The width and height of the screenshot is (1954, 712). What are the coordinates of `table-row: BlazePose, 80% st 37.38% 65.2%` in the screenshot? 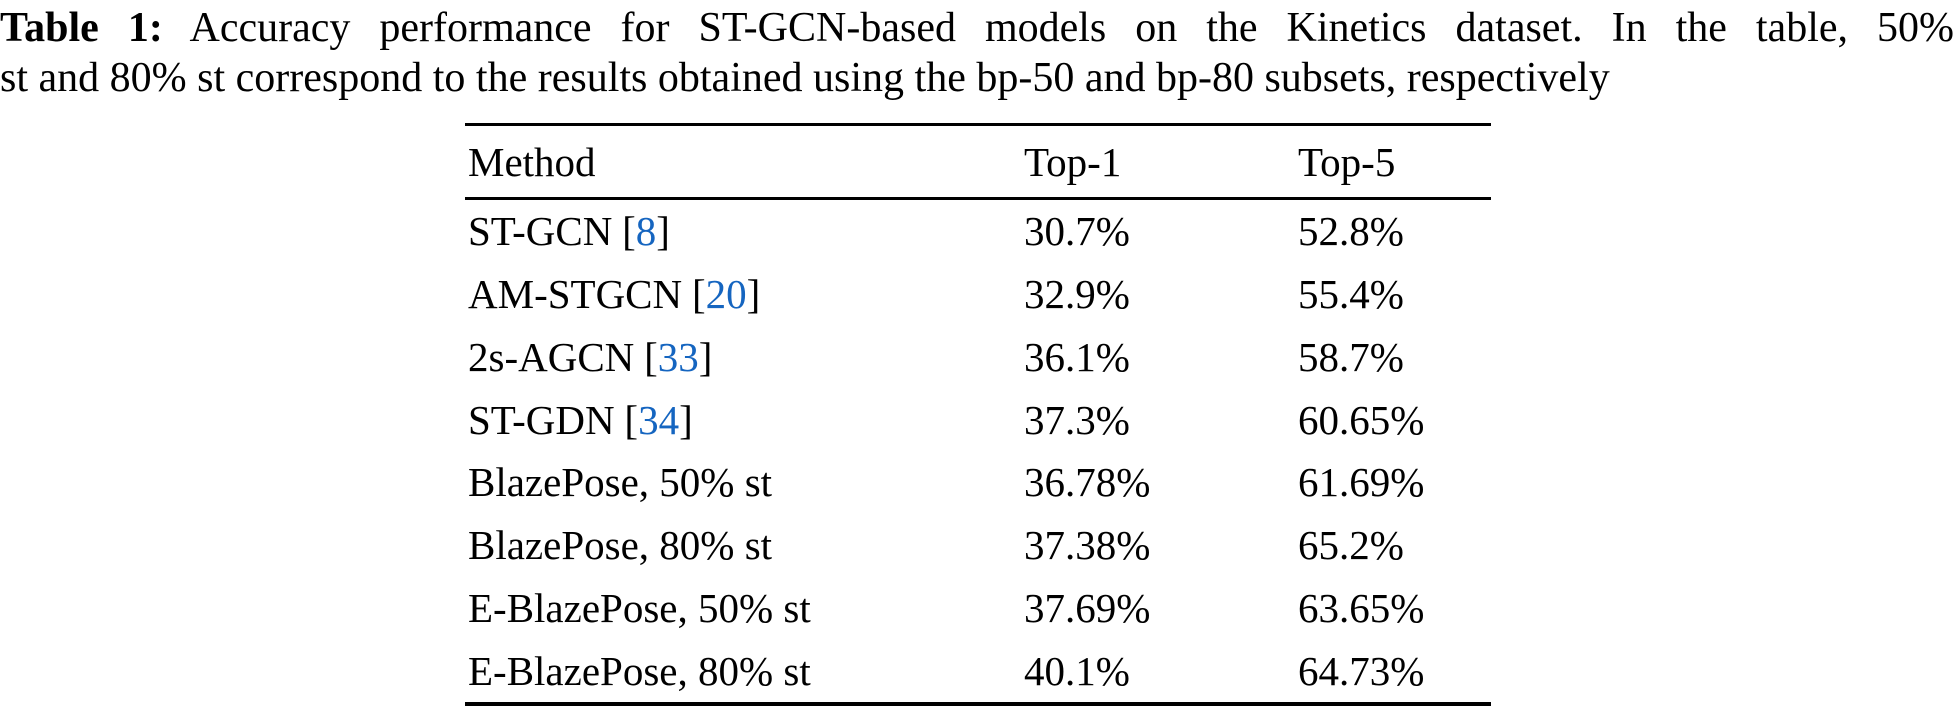 It's located at (978, 545).